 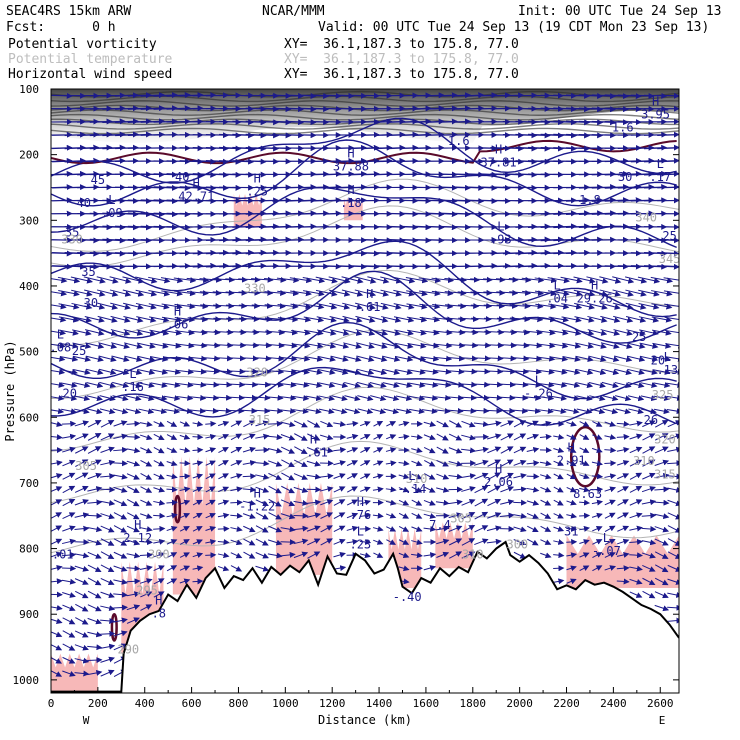 I want to click on extremum-value: -.61, so click(x=313, y=453).